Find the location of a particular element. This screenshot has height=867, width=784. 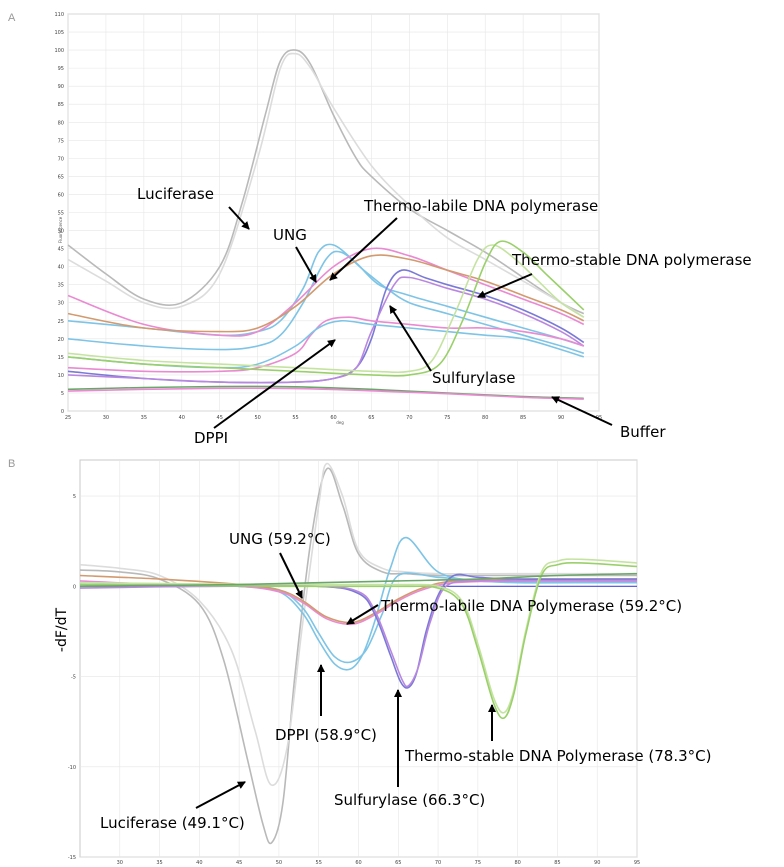

annotation-thermostable-a: Thermo-stable DNA polymerase is located at coordinates (631, 260).